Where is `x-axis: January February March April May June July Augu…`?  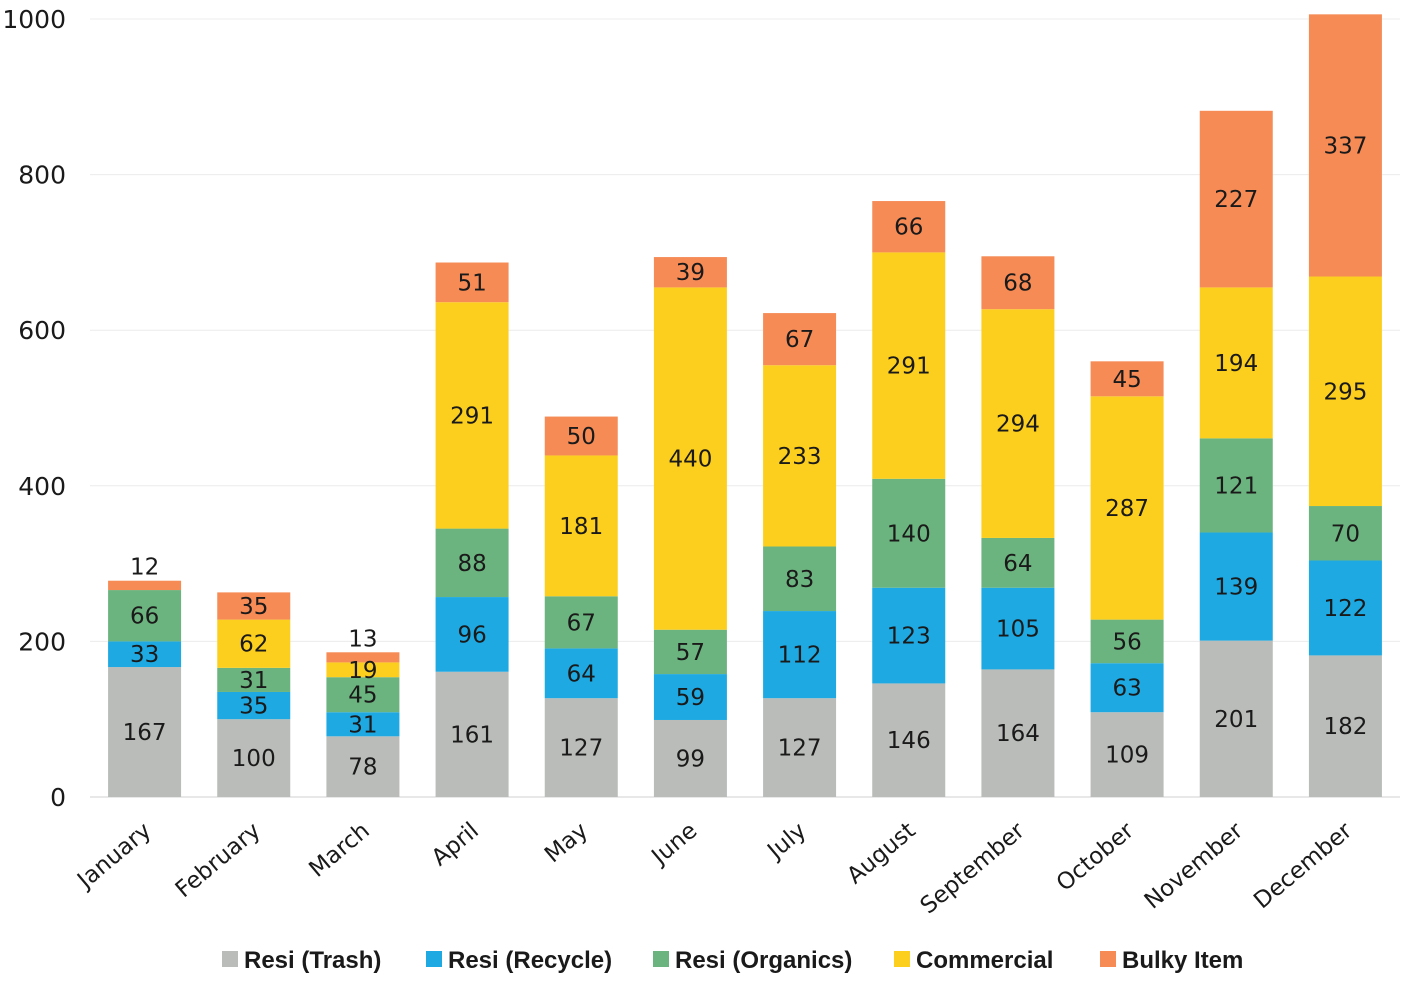 x-axis: January February March April May June July Augu… is located at coordinates (714, 868).